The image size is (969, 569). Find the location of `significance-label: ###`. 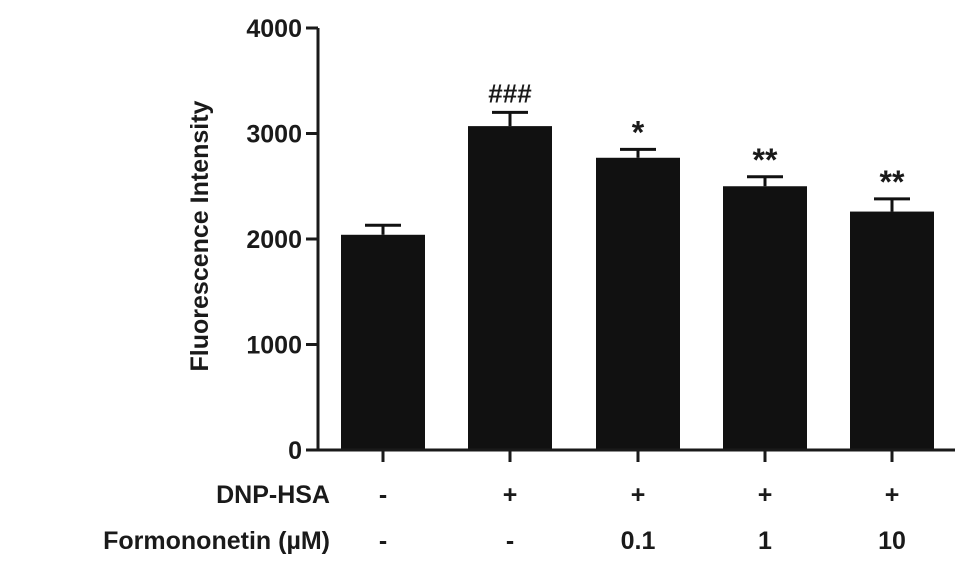

significance-label: ### is located at coordinates (510, 93).